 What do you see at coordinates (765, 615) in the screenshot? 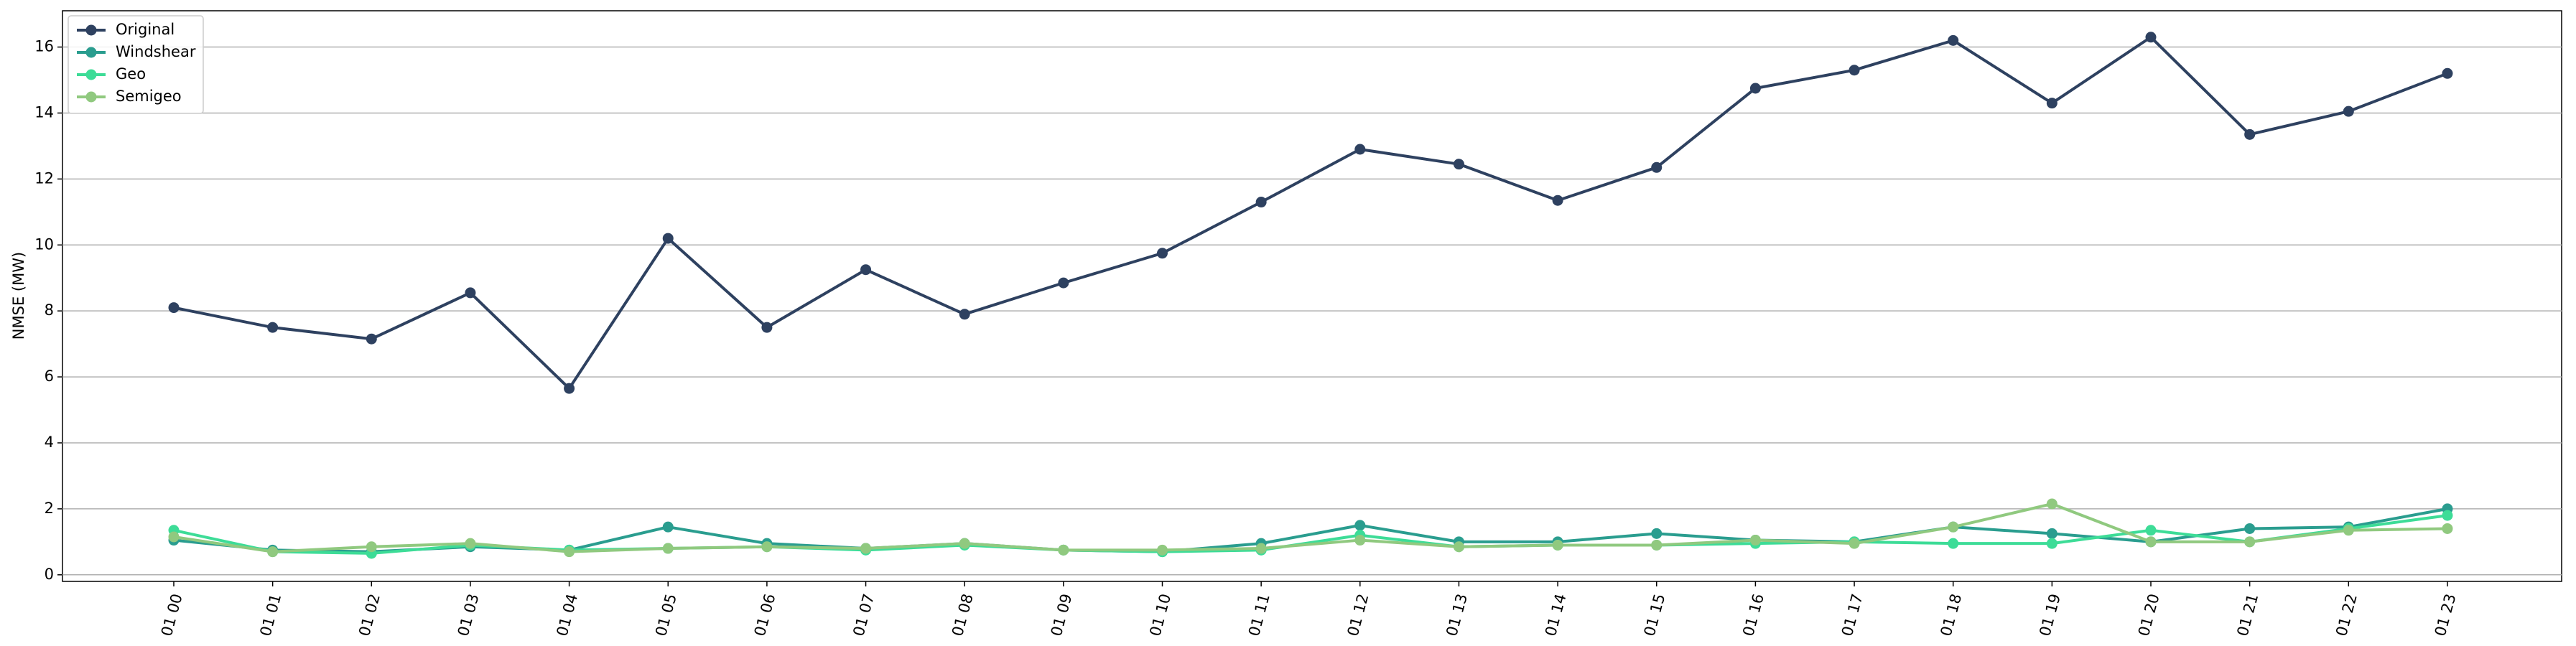
I see `x-tick-label: 01 06` at bounding box center [765, 615].